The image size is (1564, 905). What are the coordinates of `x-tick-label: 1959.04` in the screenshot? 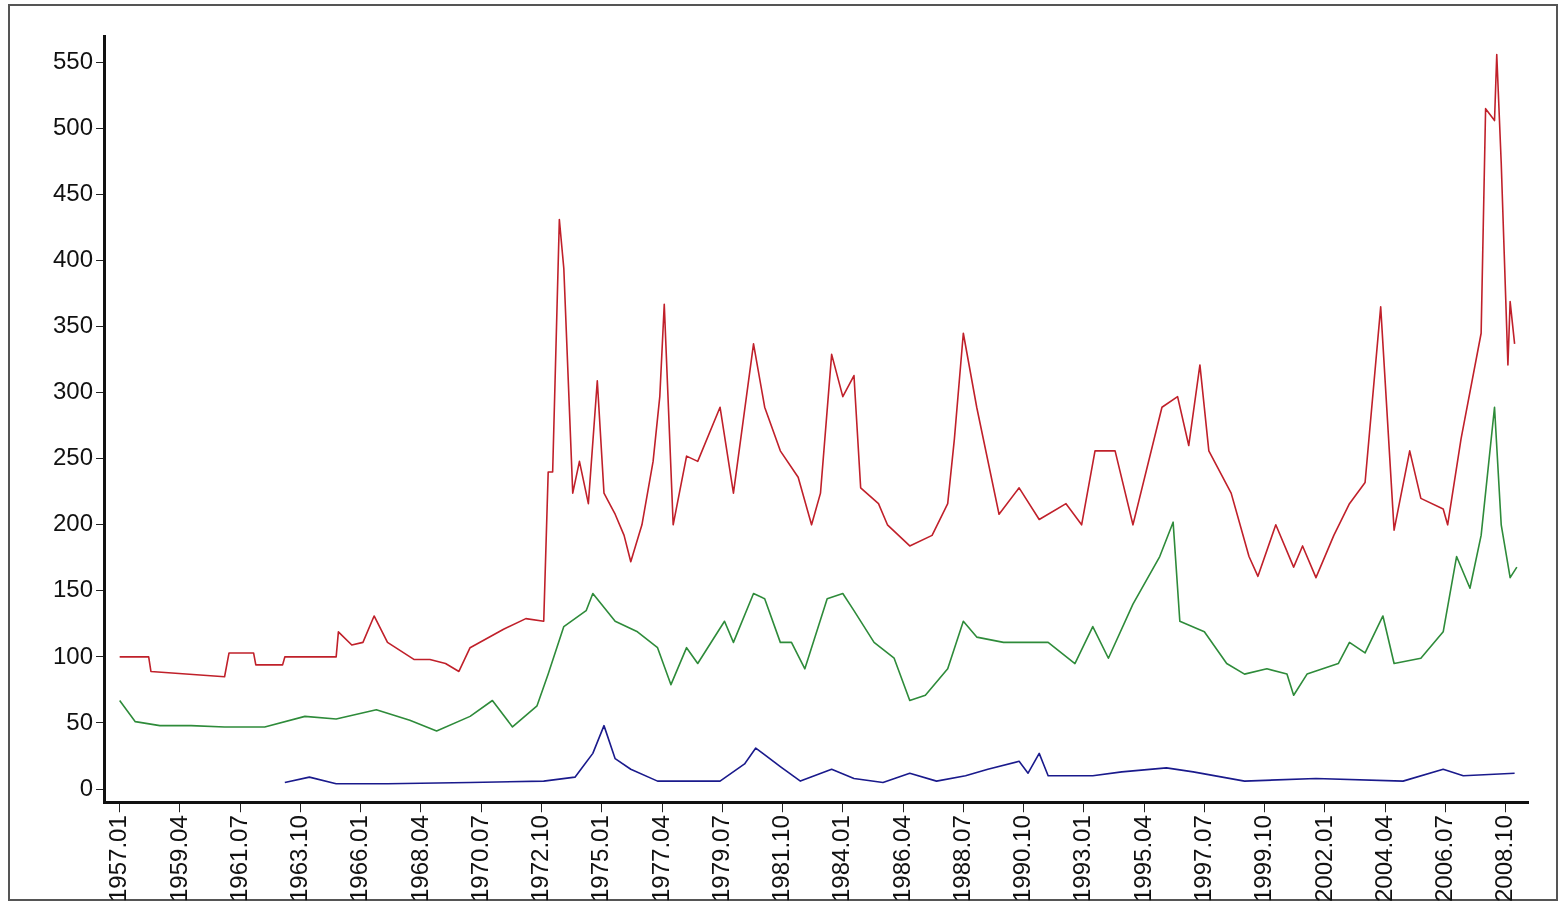 It's located at (178, 859).